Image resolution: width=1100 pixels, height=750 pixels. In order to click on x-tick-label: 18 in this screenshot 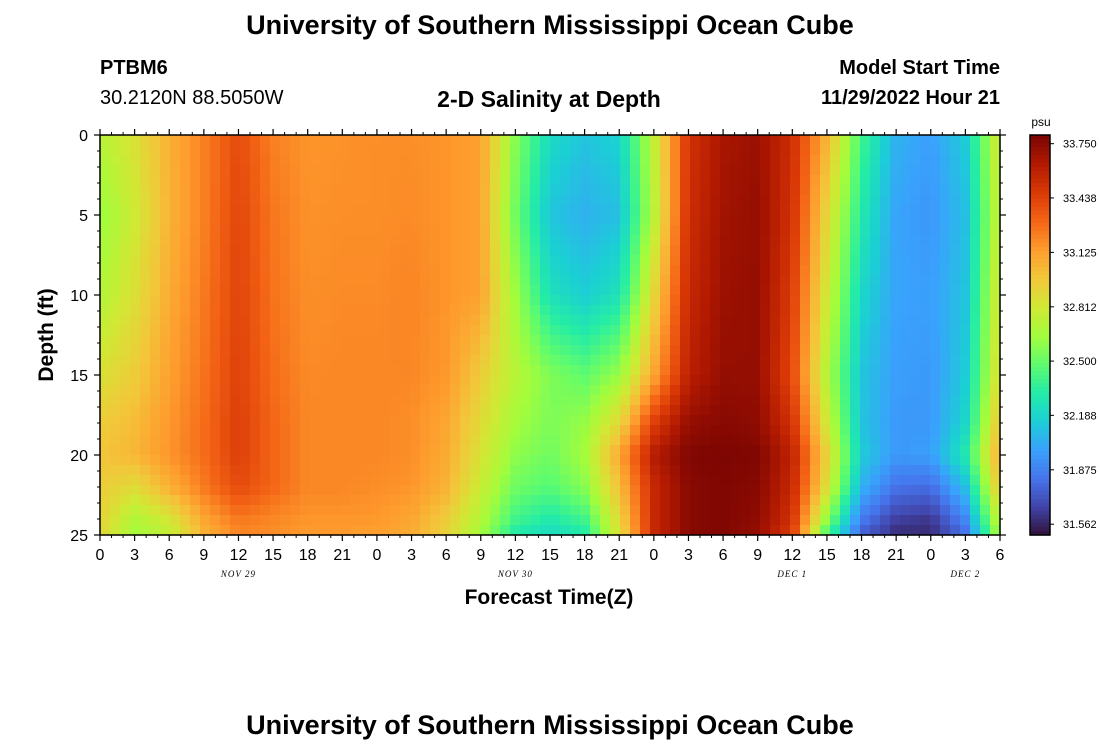, I will do `click(862, 555)`.